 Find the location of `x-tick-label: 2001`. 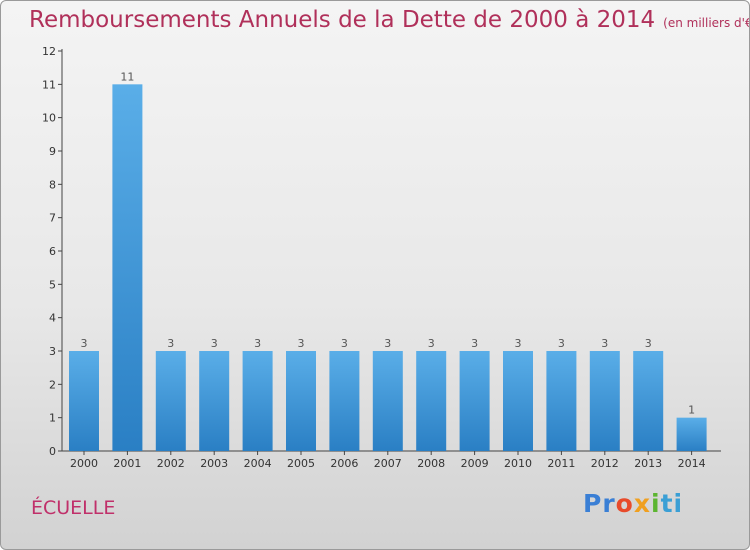

x-tick-label: 2001 is located at coordinates (127, 463).